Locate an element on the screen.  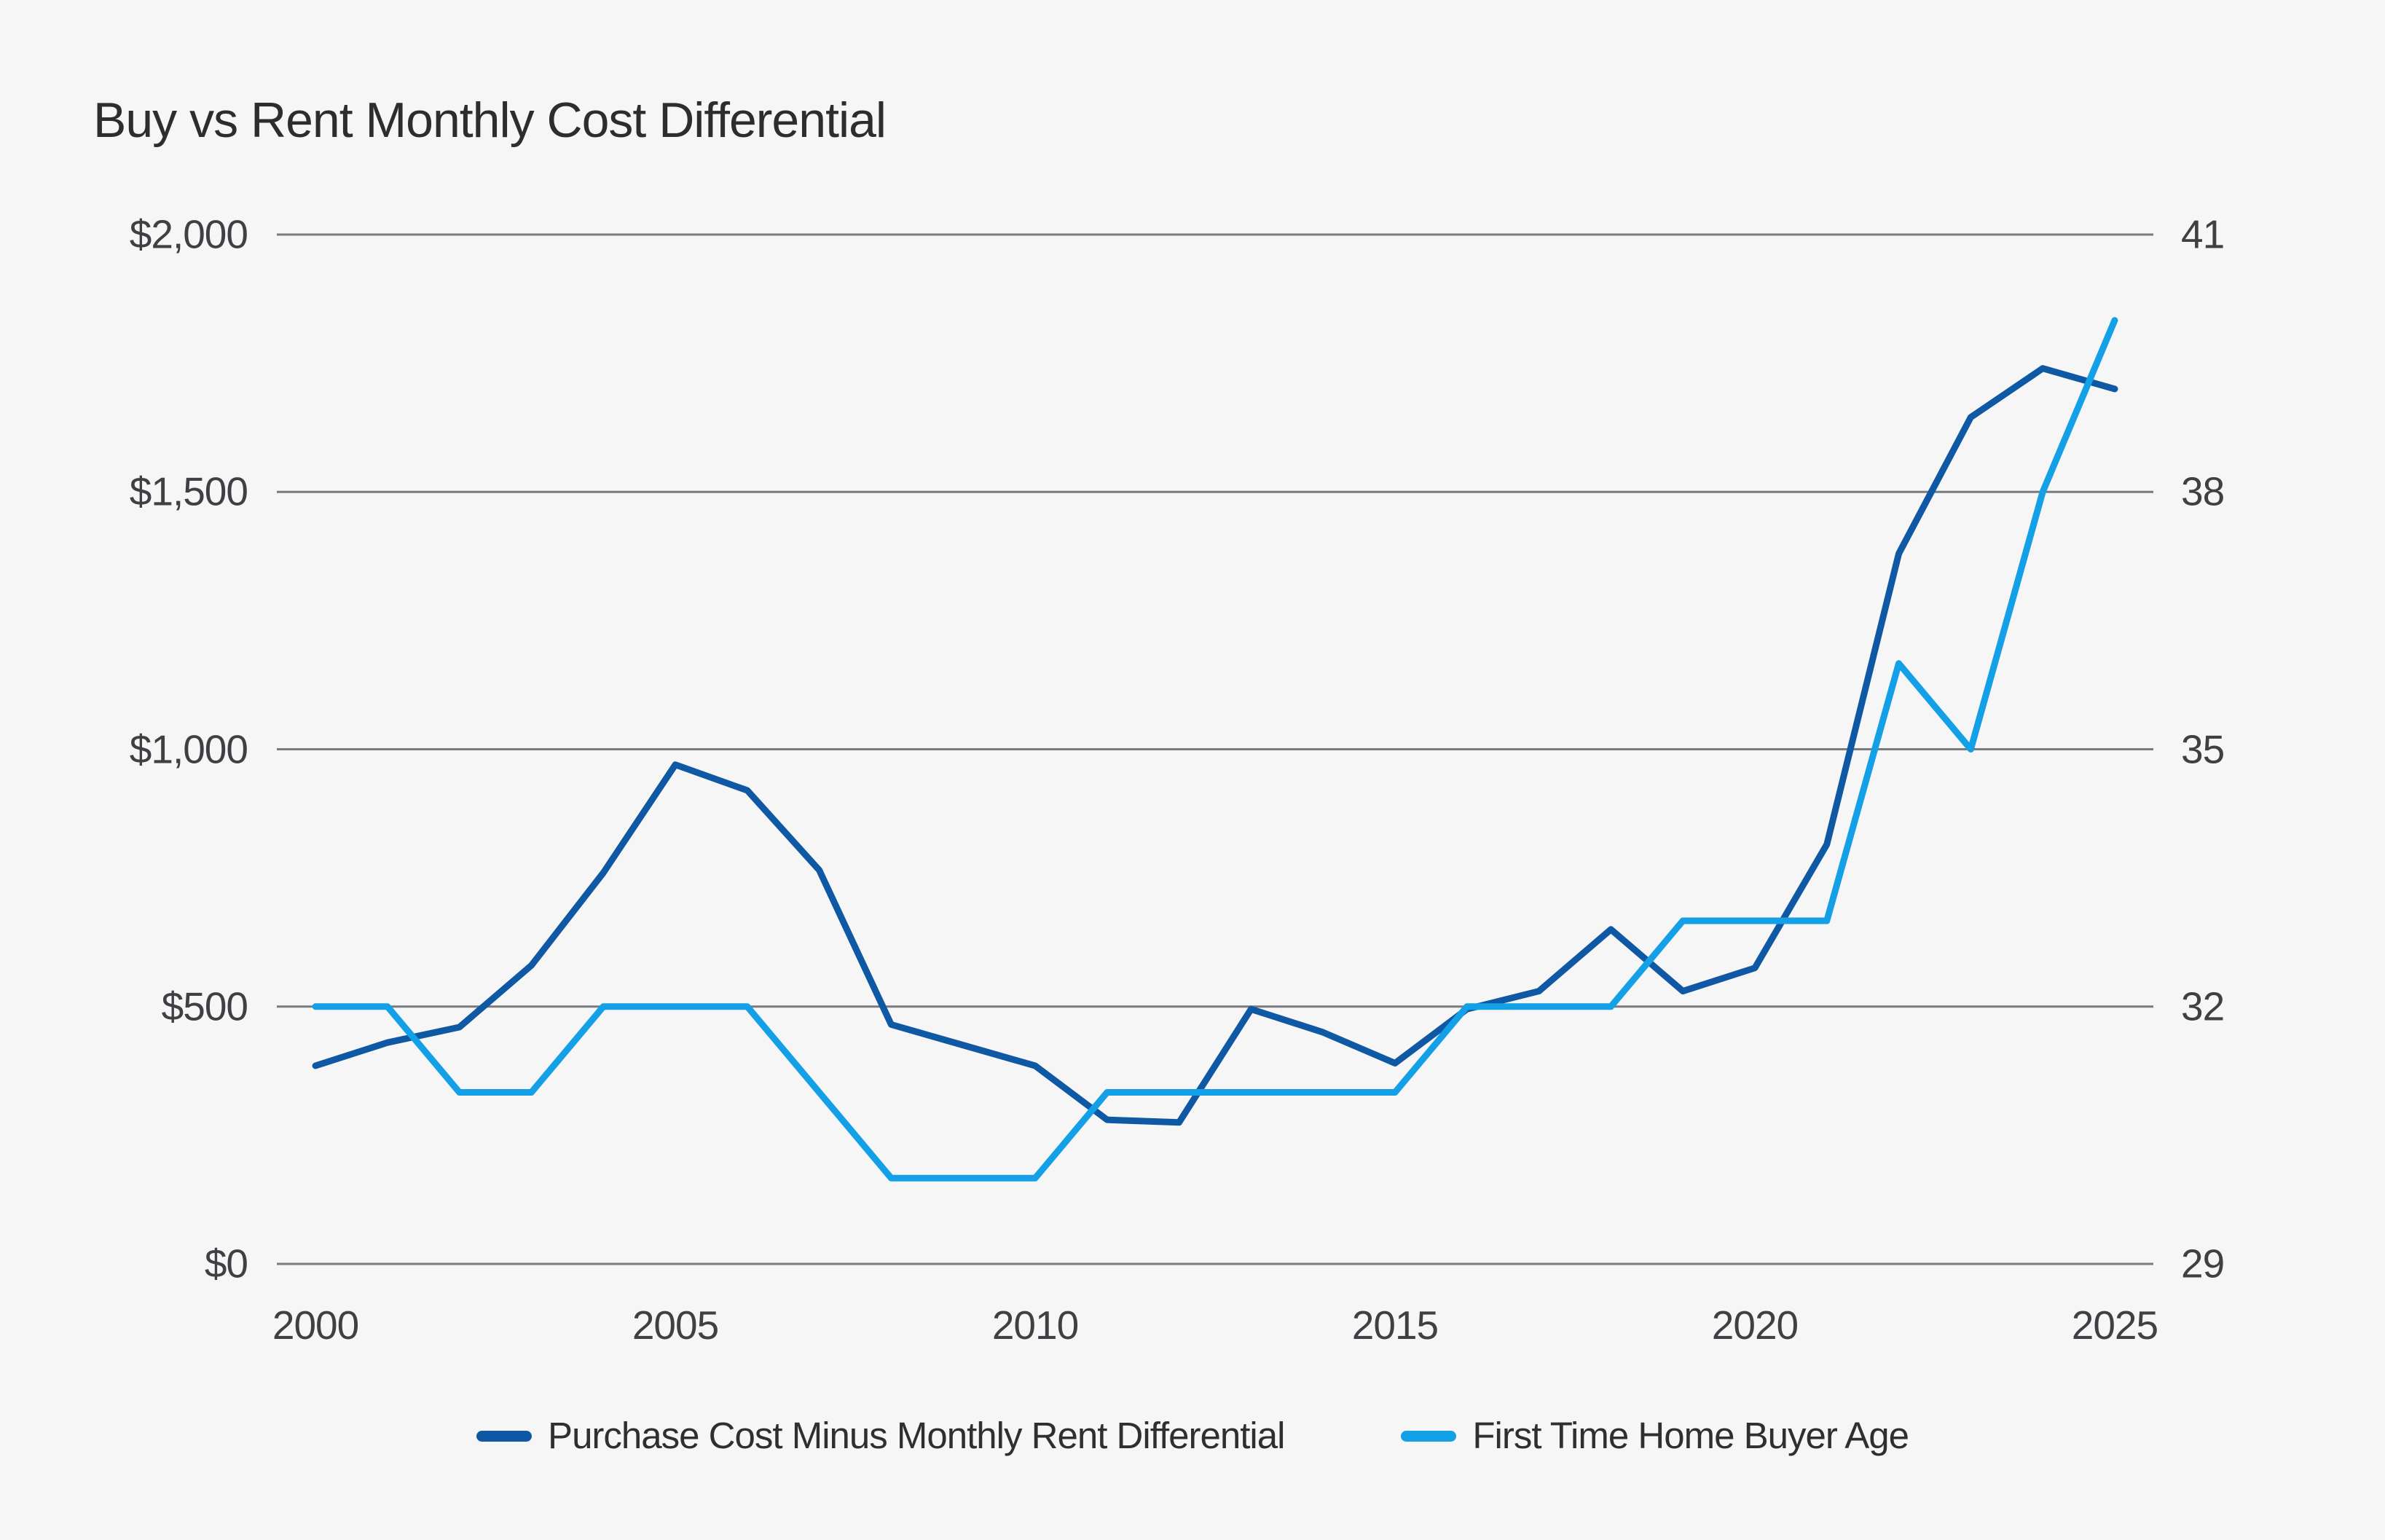
legend-item-buyer-age: First Time Home Buyer Age is located at coordinates (1655, 1436).